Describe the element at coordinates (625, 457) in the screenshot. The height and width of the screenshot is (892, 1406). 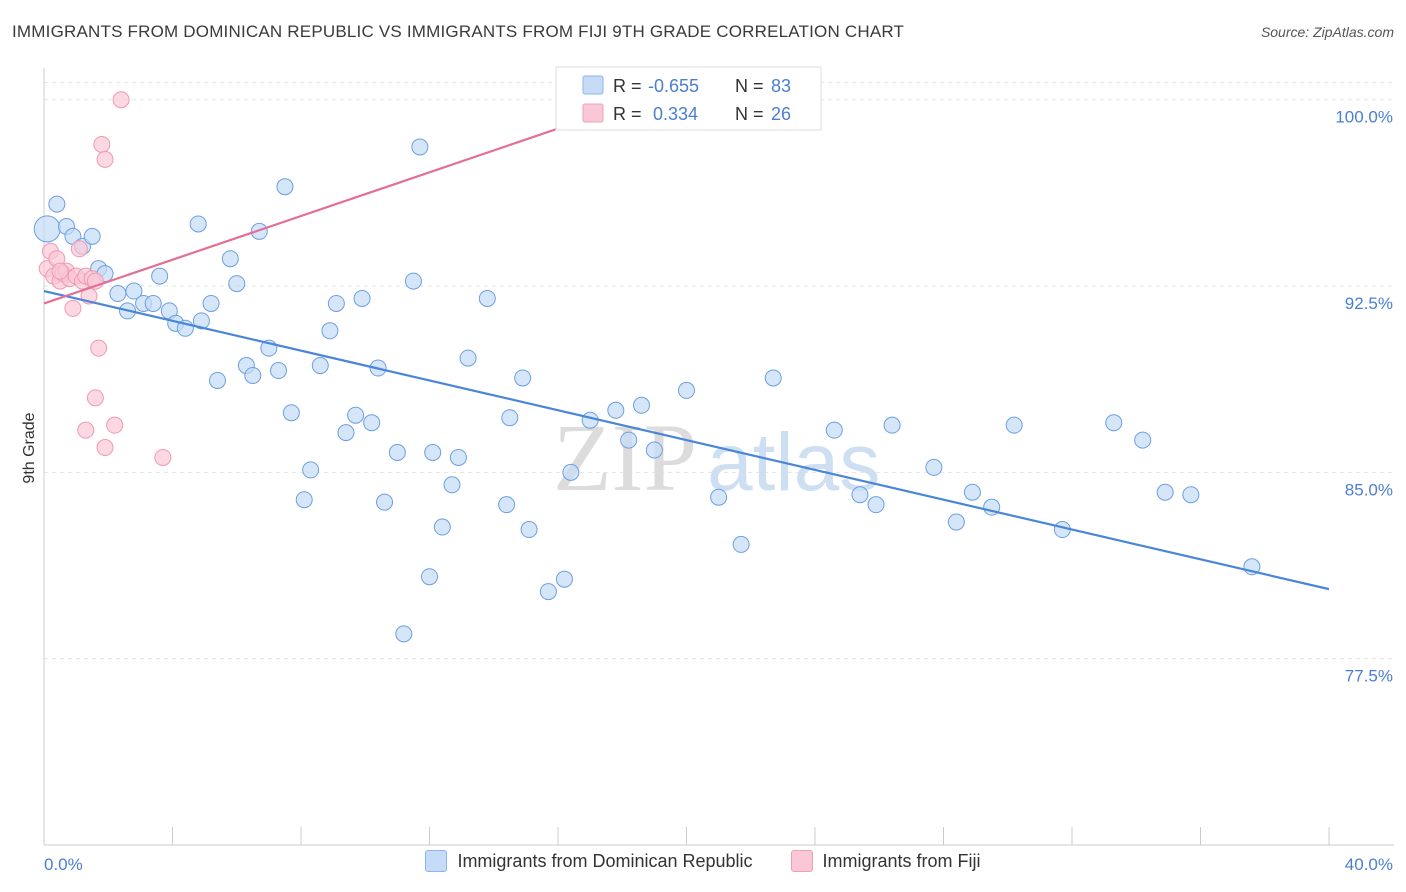
I see `watermark-zip: ZIP` at that location.